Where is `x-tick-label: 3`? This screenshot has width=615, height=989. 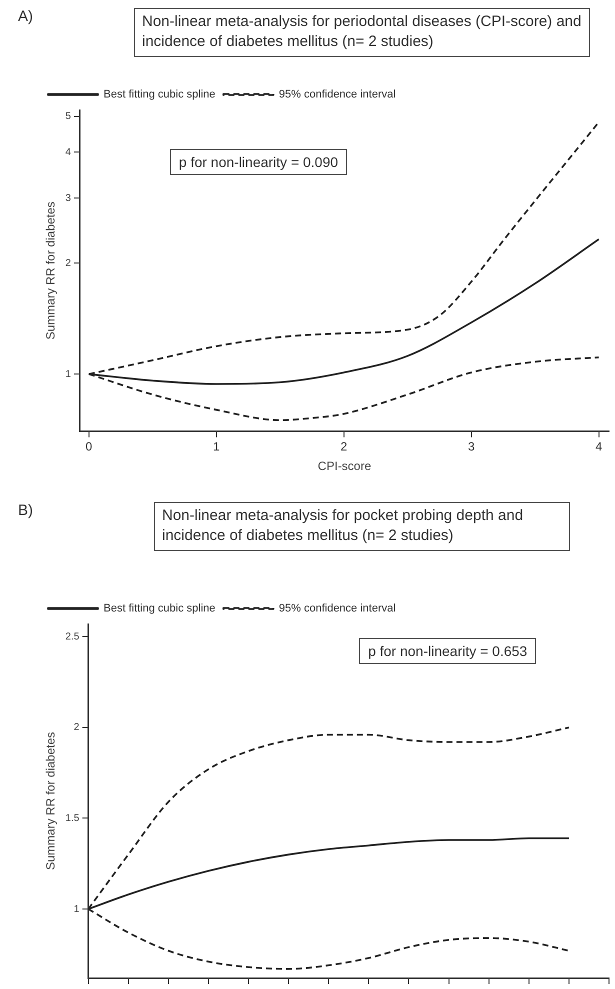
x-tick-label: 3 is located at coordinates (471, 447).